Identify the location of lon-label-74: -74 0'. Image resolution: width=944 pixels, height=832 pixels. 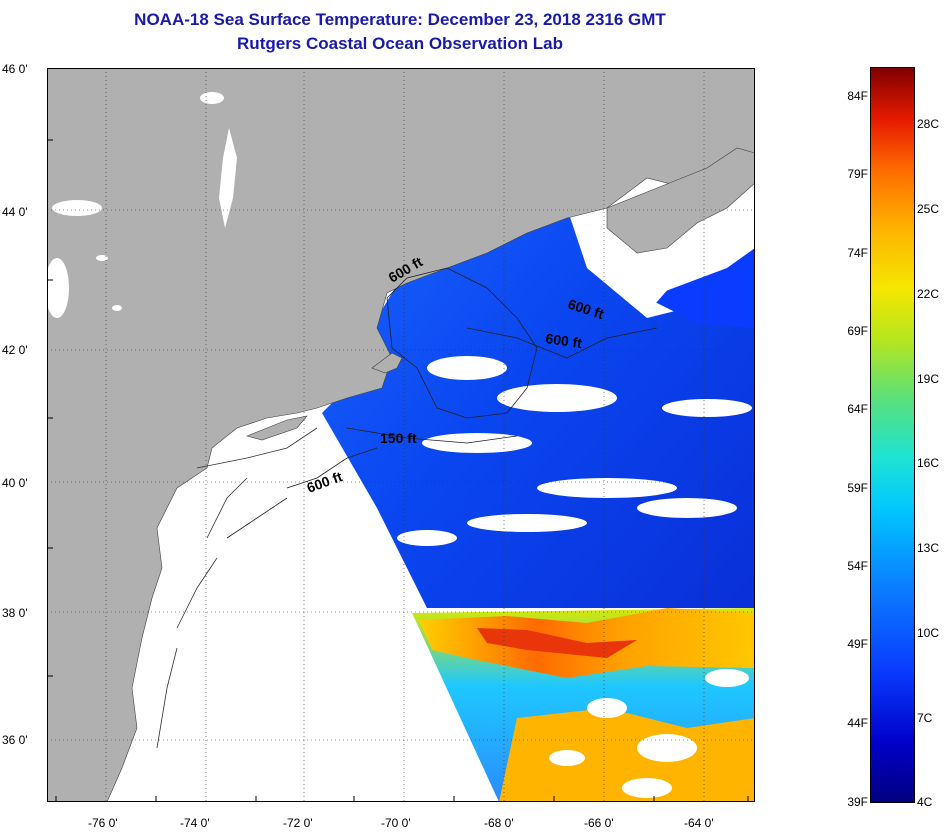
(195, 823).